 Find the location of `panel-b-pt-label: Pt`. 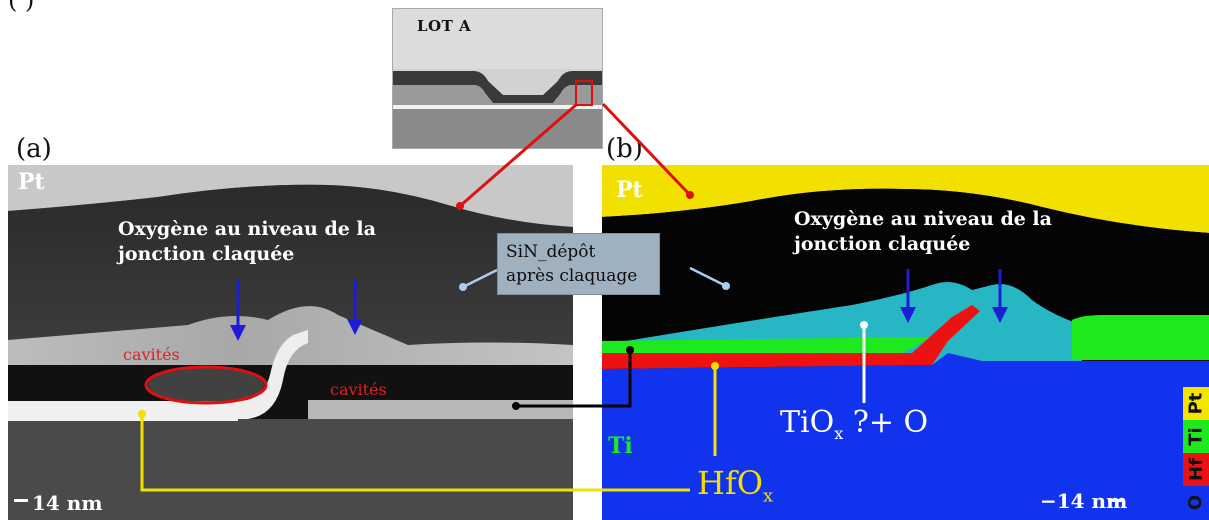

panel-b-pt-label: Pt is located at coordinates (629, 190).